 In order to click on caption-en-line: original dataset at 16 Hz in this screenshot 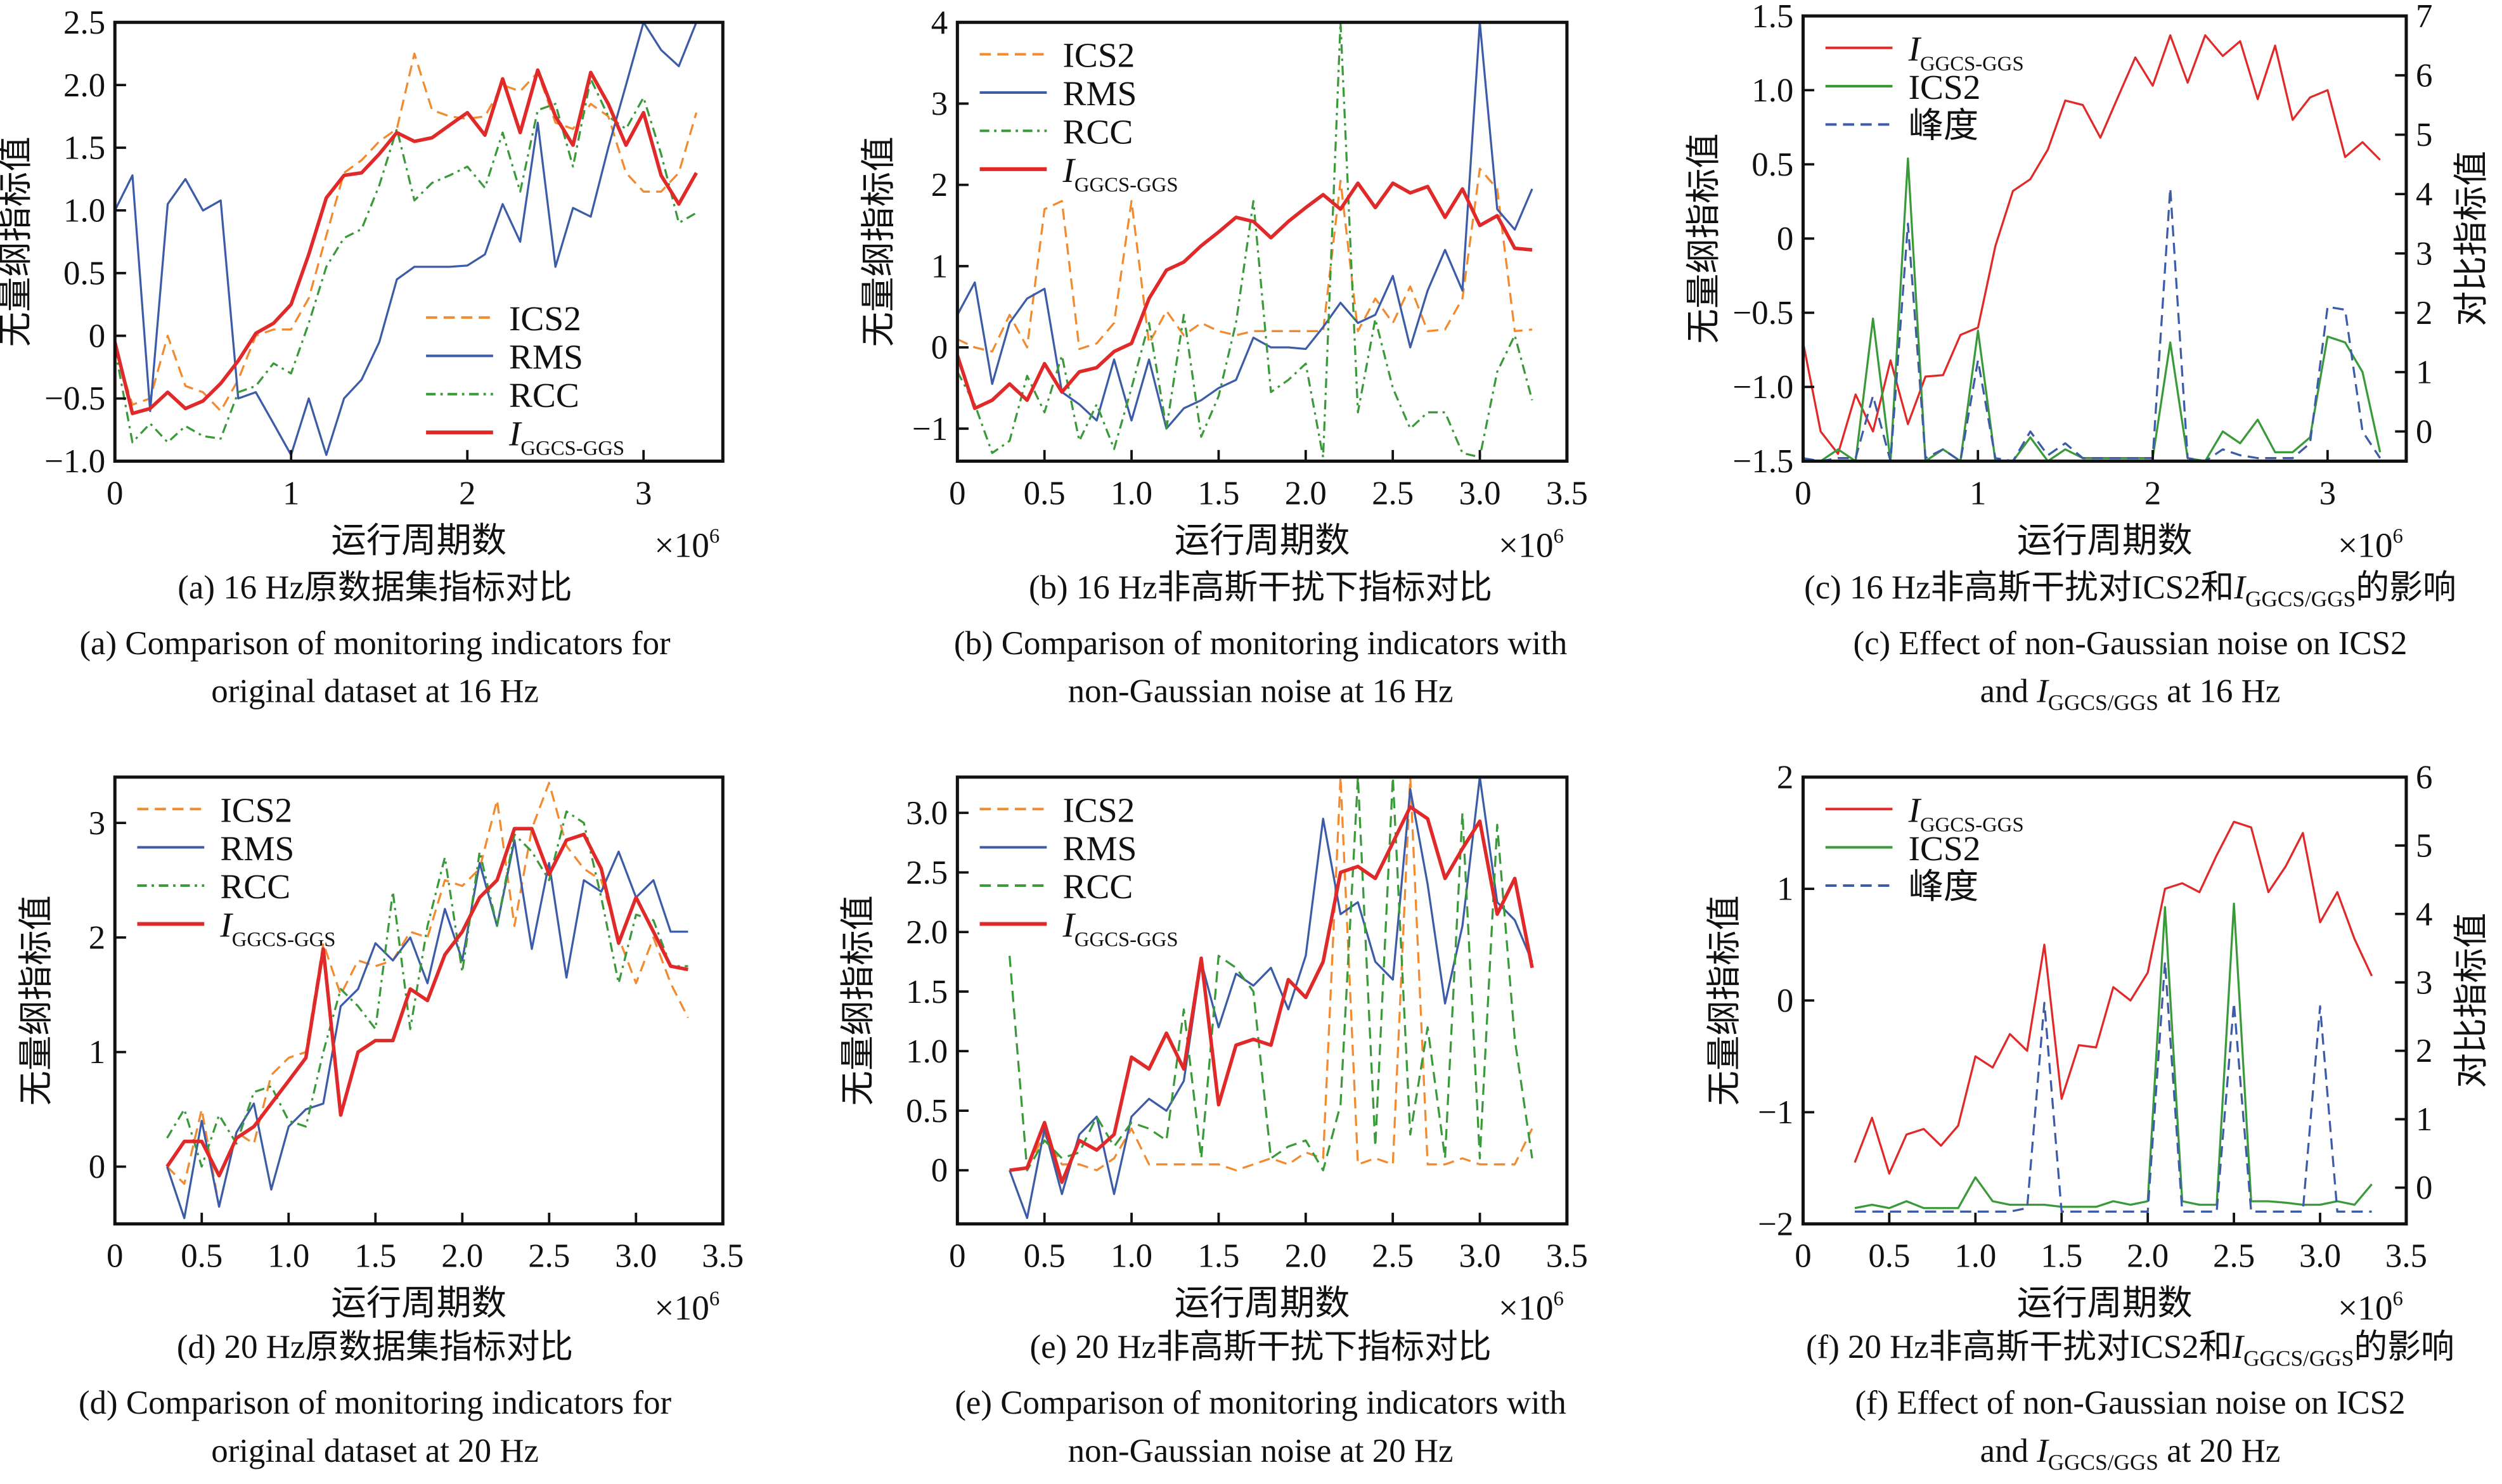, I will do `click(375, 692)`.